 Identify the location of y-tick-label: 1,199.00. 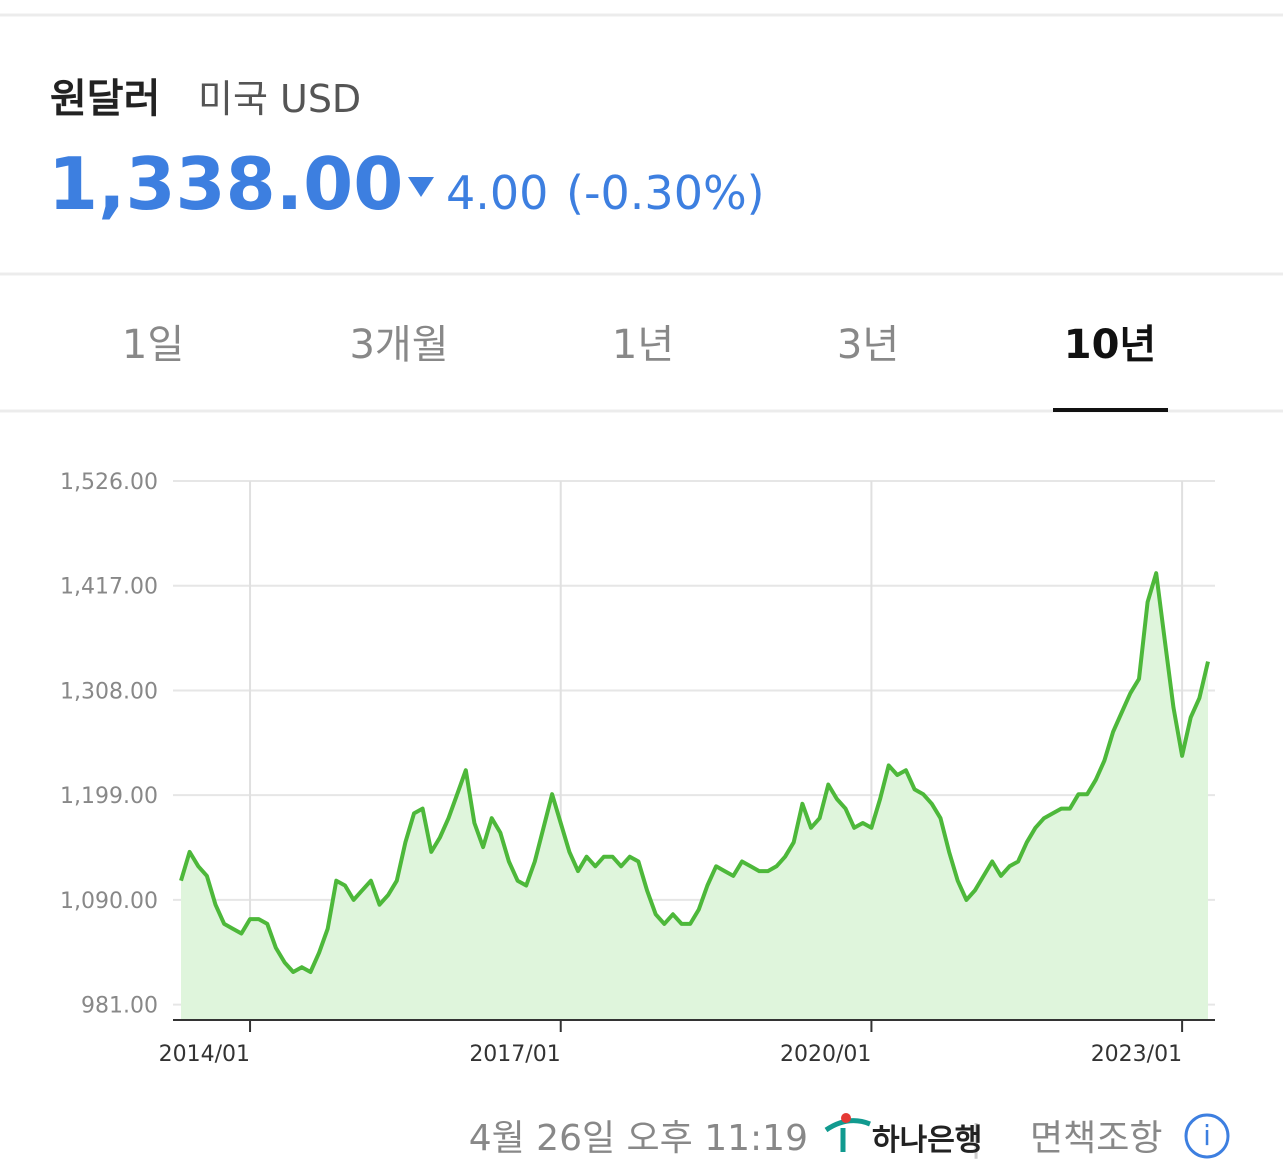
(109, 796).